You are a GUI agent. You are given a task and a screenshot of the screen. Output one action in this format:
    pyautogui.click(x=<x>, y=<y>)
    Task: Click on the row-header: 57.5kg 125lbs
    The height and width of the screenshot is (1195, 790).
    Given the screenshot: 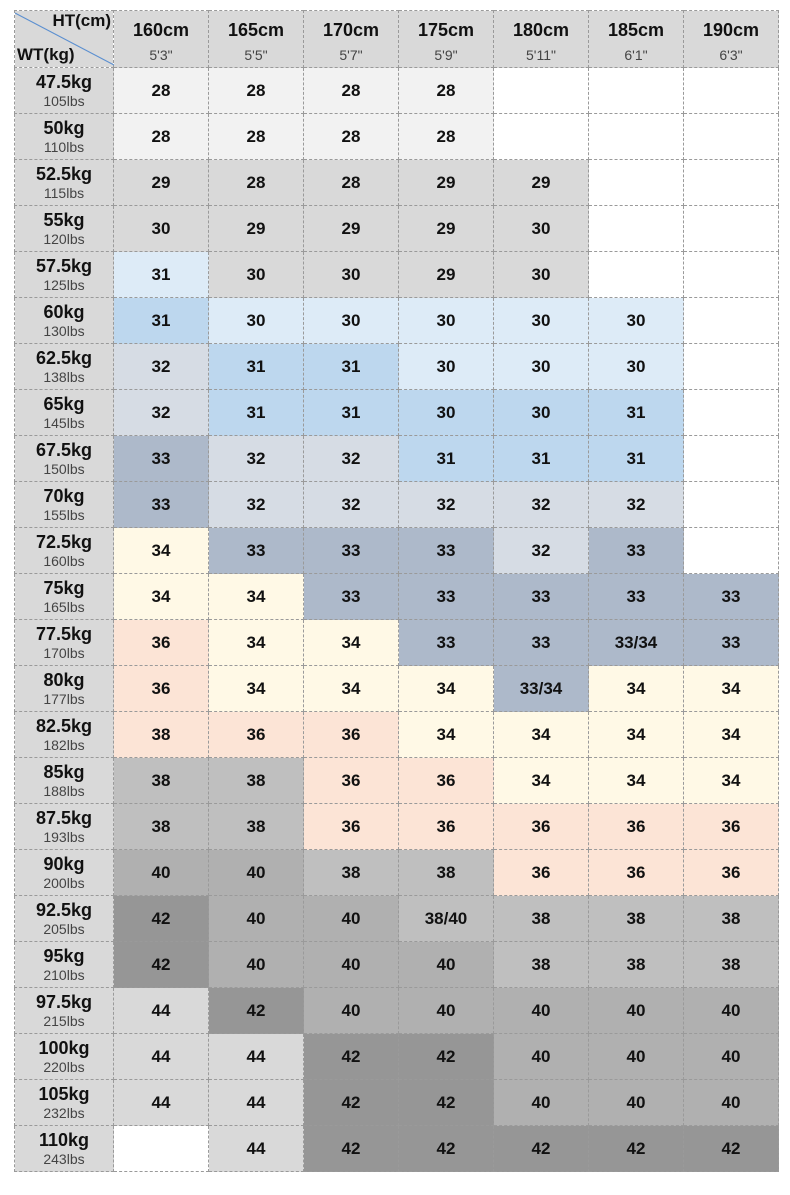 What is the action you would take?
    pyautogui.click(x=64, y=274)
    